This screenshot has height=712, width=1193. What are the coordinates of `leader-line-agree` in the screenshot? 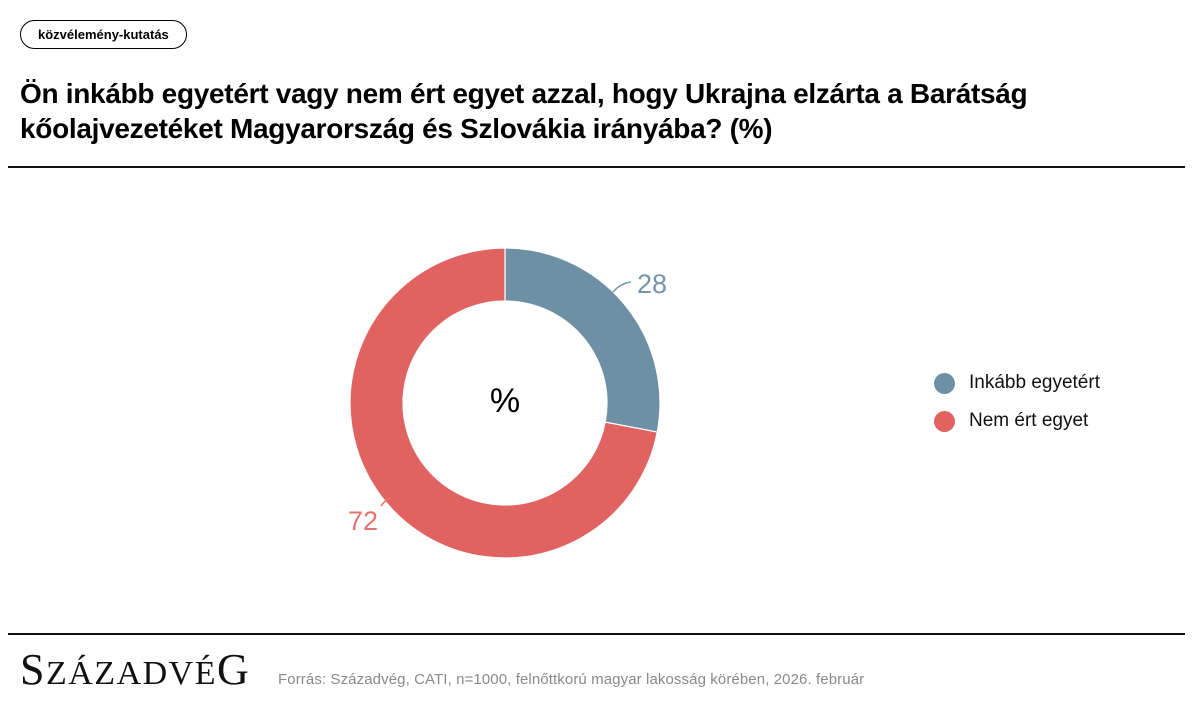 It's located at (622, 287).